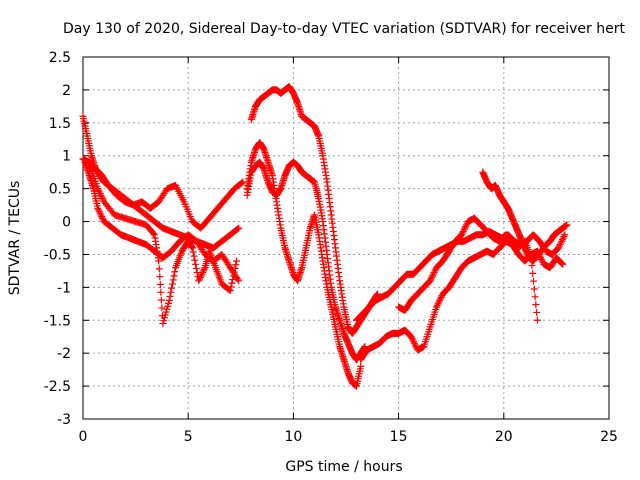 The height and width of the screenshot is (480, 640). What do you see at coordinates (188, 437) in the screenshot?
I see `x-tick-label: 5` at bounding box center [188, 437].